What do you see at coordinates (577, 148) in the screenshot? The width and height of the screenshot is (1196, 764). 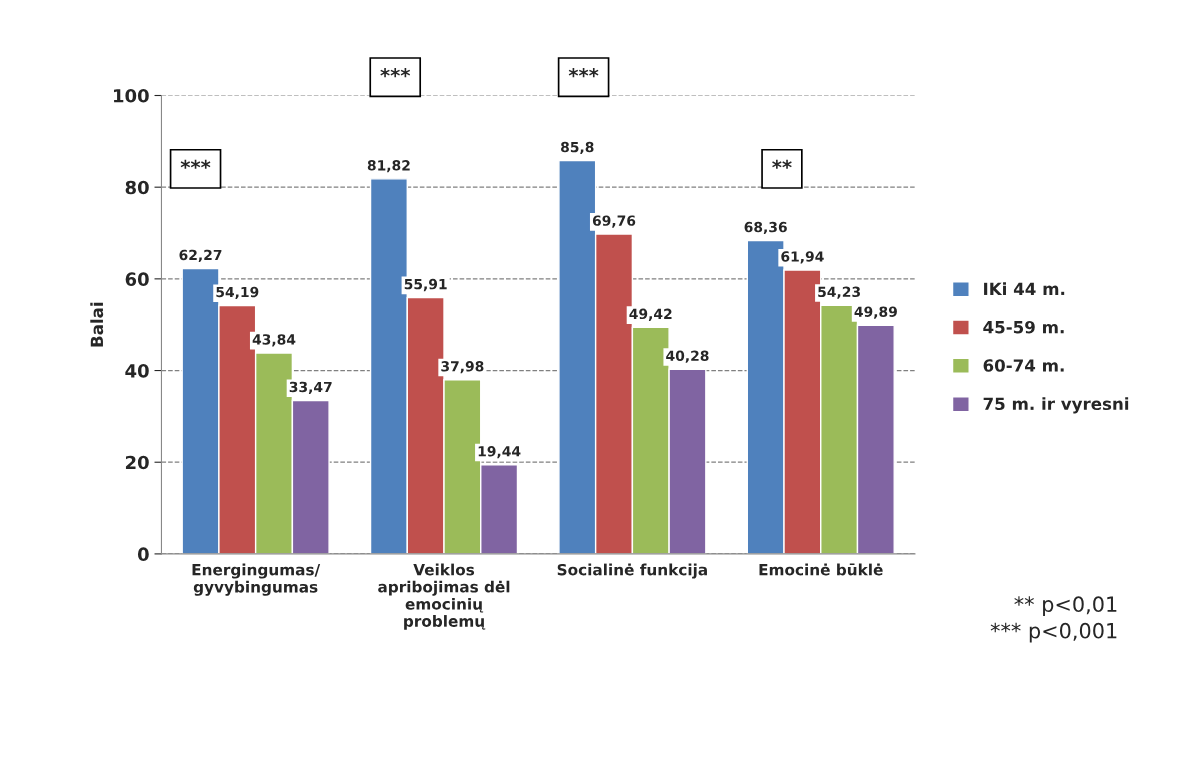 I see `data-label: 85,8` at bounding box center [577, 148].